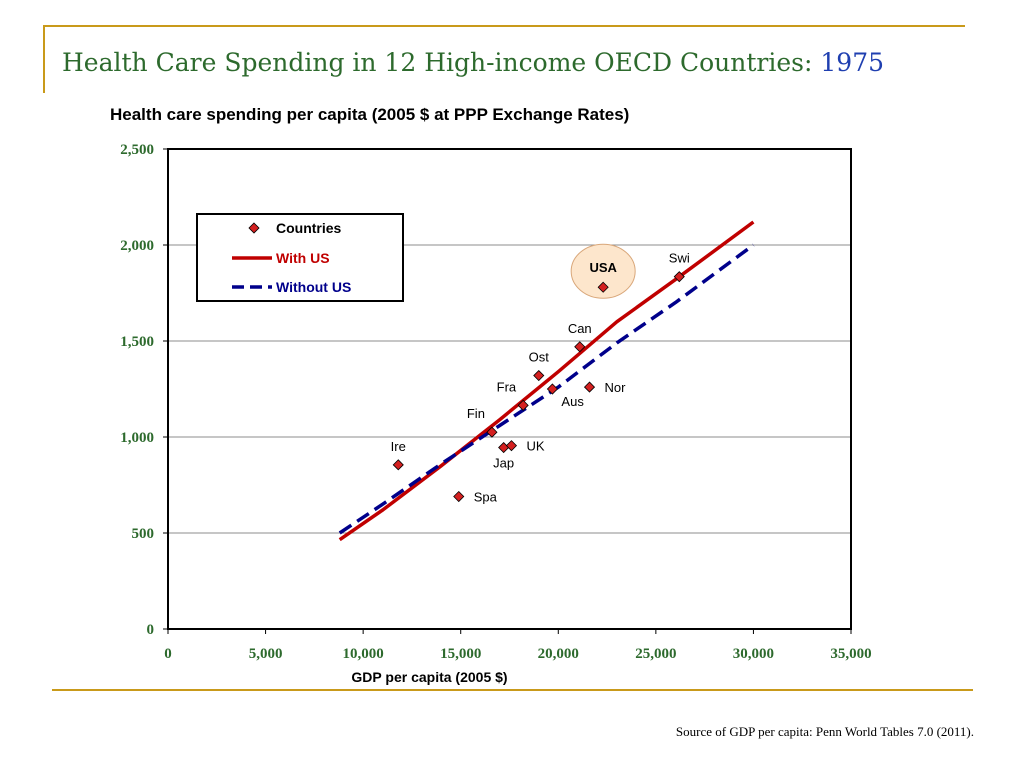  Describe the element at coordinates (504, 26) in the screenshot. I see `frame-top-rule` at that location.